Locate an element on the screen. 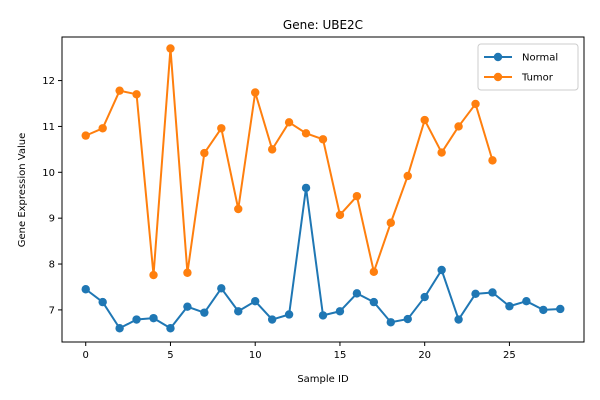 Image resolution: width=600 pixels, height=400 pixels. legend-label-normal: Normal is located at coordinates (540, 58).